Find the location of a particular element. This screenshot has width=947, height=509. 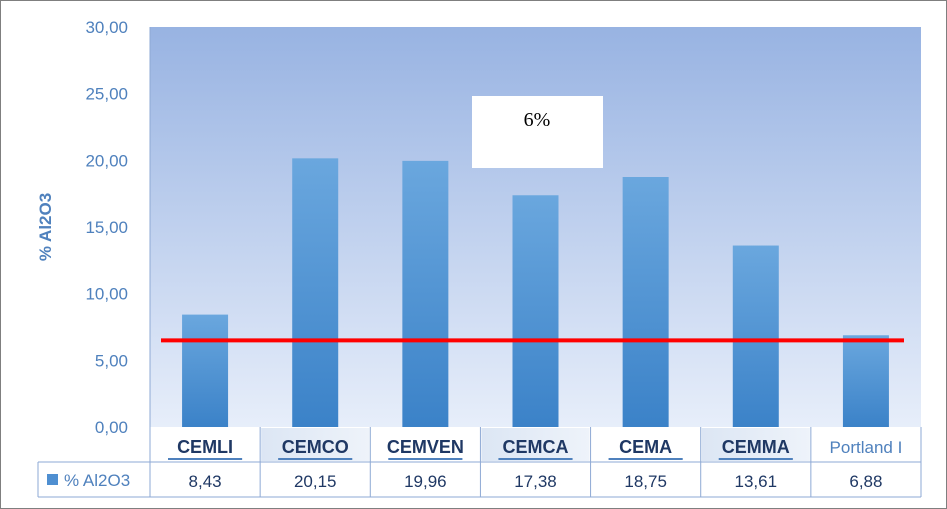

data-table-value: 20,15 is located at coordinates (315, 481).